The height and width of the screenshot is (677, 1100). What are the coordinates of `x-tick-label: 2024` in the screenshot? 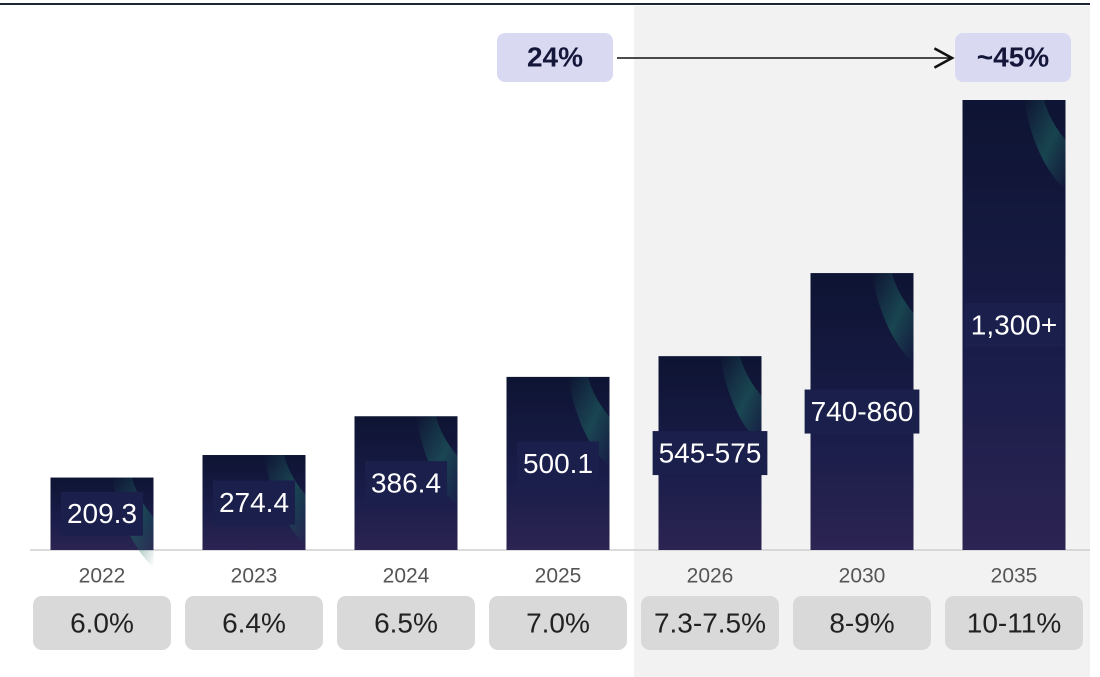 It's located at (406, 576).